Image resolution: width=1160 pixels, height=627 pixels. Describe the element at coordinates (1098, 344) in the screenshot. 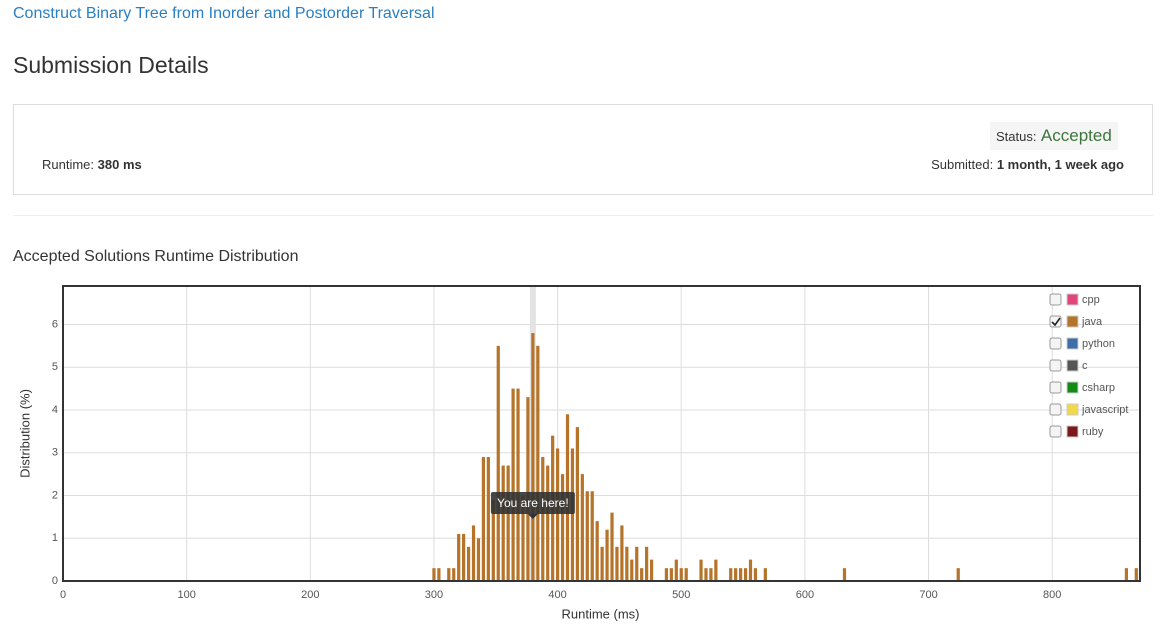

I see `legend-label: python` at that location.